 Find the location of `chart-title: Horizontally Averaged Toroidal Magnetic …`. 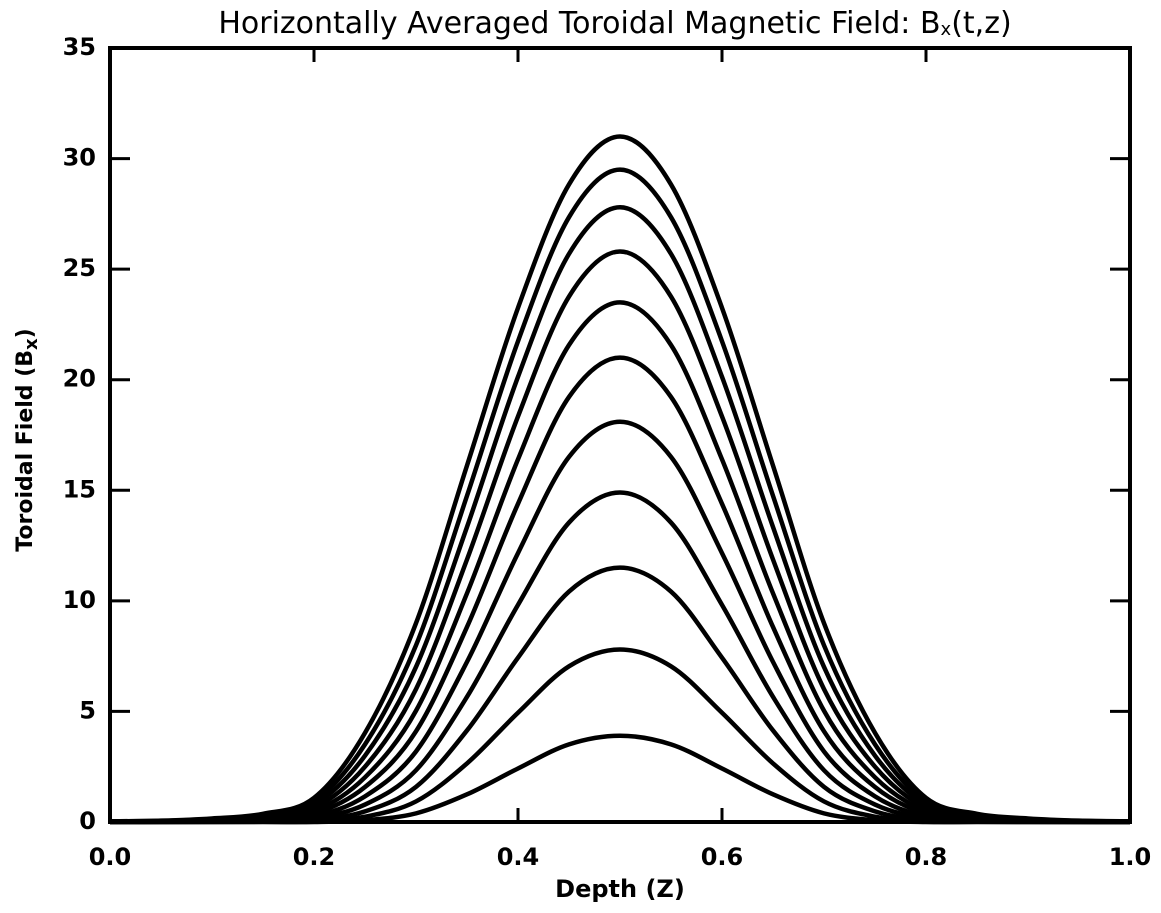

chart-title: Horizontally Averaged Toroidal Magnetic … is located at coordinates (614, 23).